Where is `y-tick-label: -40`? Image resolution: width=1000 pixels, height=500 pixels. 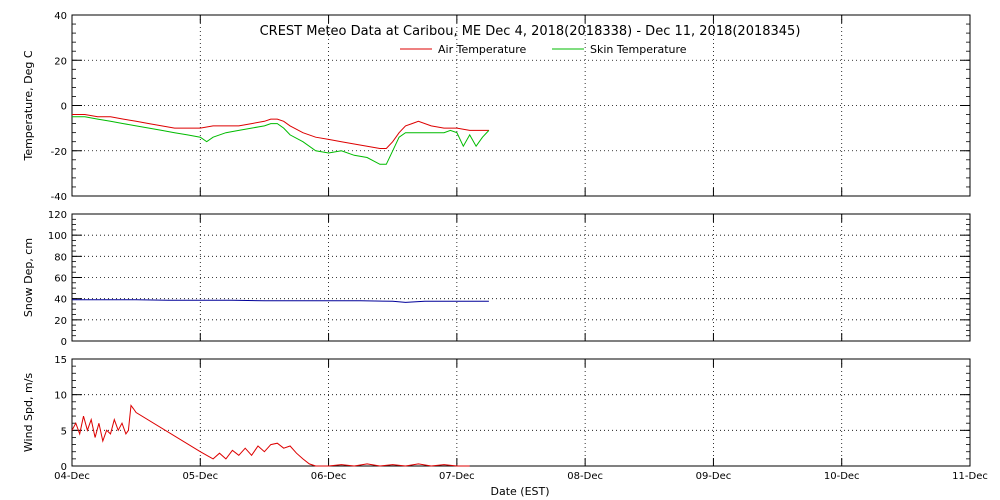 y-tick-label: -40 is located at coordinates (59, 197).